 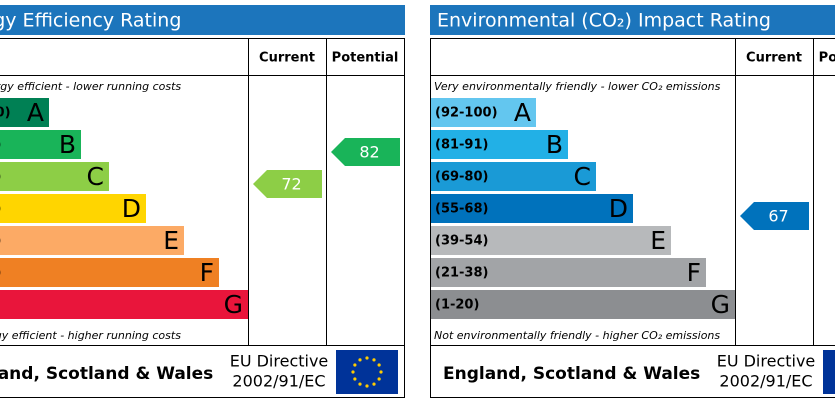 What do you see at coordinates (778, 216) in the screenshot?
I see `current-value: 67` at bounding box center [778, 216].